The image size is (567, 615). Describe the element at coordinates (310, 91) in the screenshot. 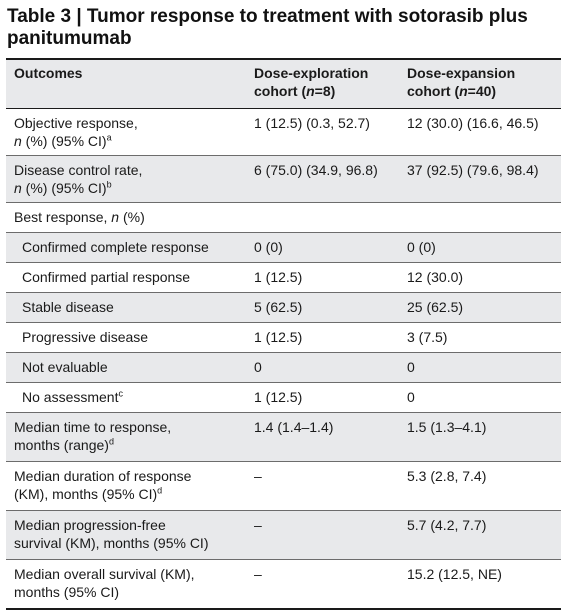

I see `header-exploration-n: n` at that location.